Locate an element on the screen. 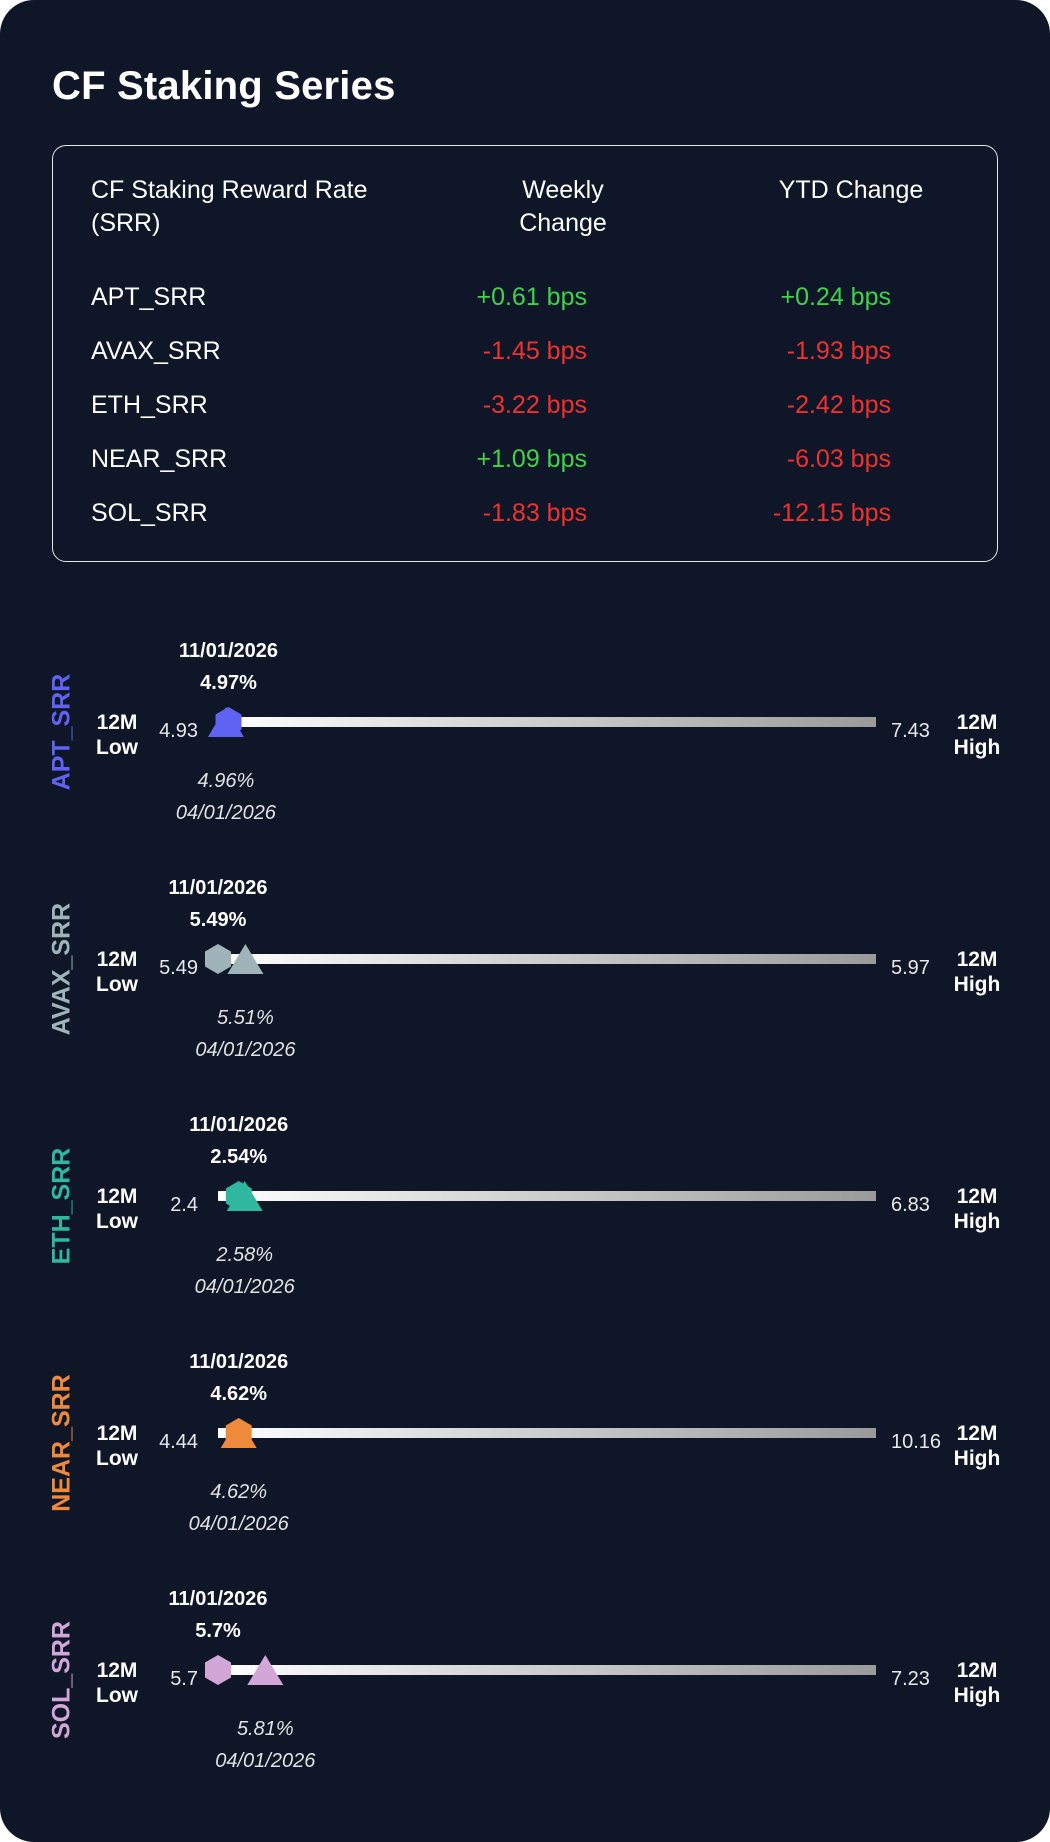 The height and width of the screenshot is (1842, 1050). range-high-value: 5.97 is located at coordinates (910, 968).